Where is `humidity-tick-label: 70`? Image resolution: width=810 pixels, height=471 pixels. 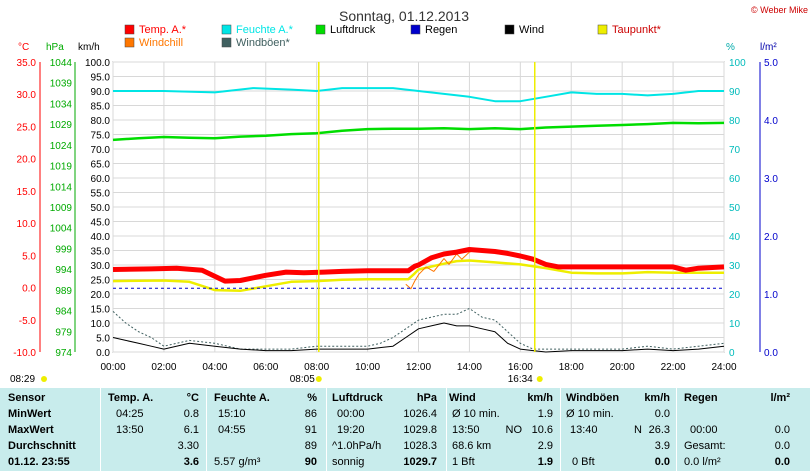 humidity-tick-label: 70 is located at coordinates (735, 150).